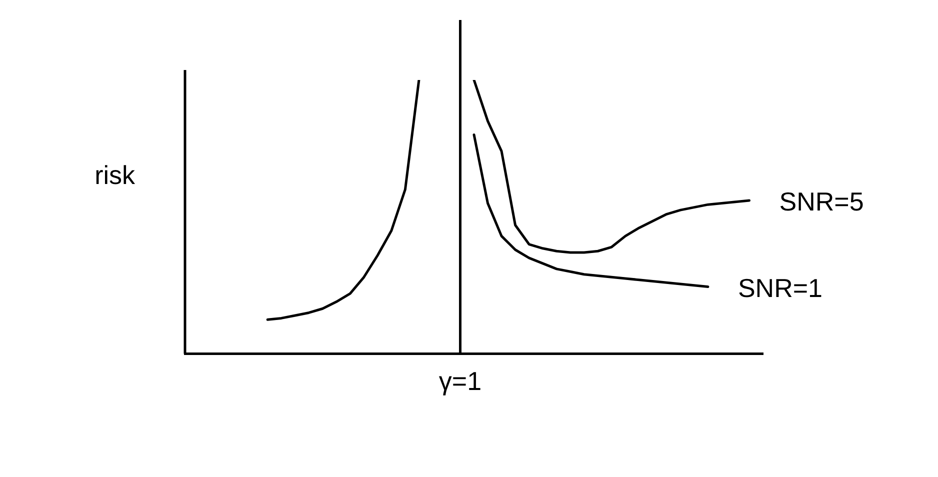 The width and height of the screenshot is (938, 477). I want to click on series-label: SNR=1, so click(780, 287).